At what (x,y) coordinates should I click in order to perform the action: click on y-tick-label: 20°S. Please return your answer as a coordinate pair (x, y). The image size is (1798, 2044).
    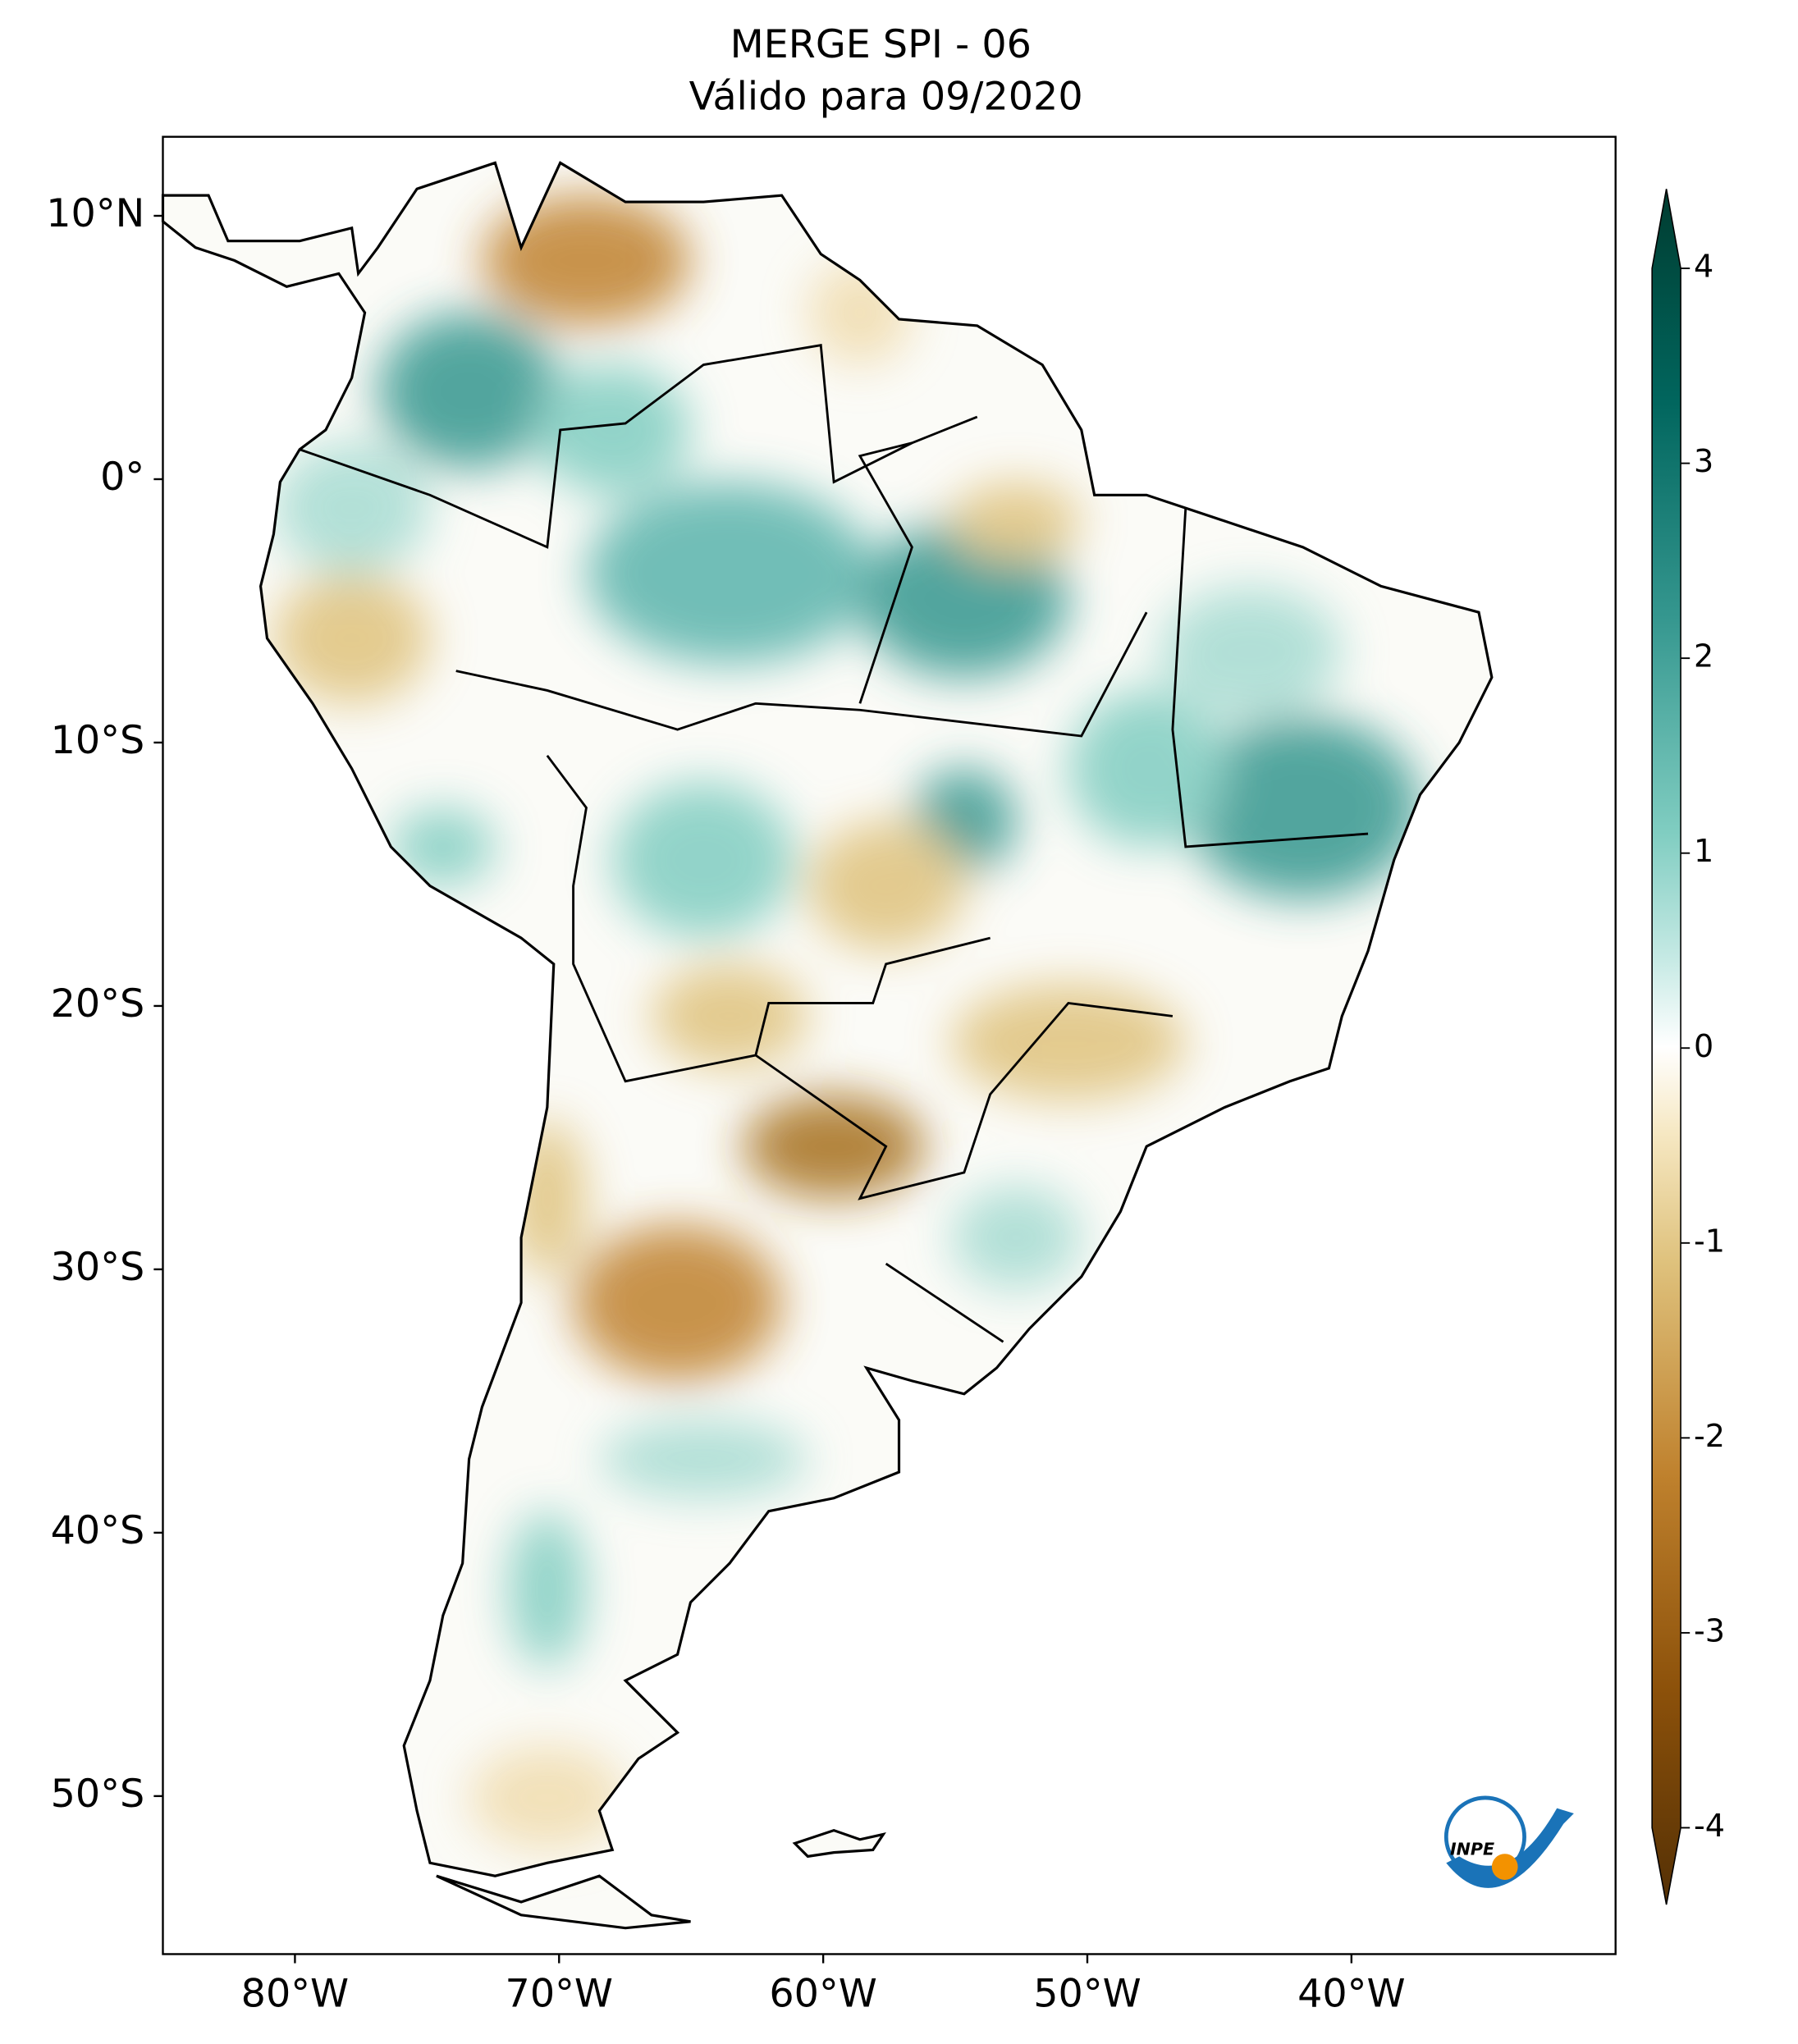
    Looking at the image, I should click on (98, 1004).